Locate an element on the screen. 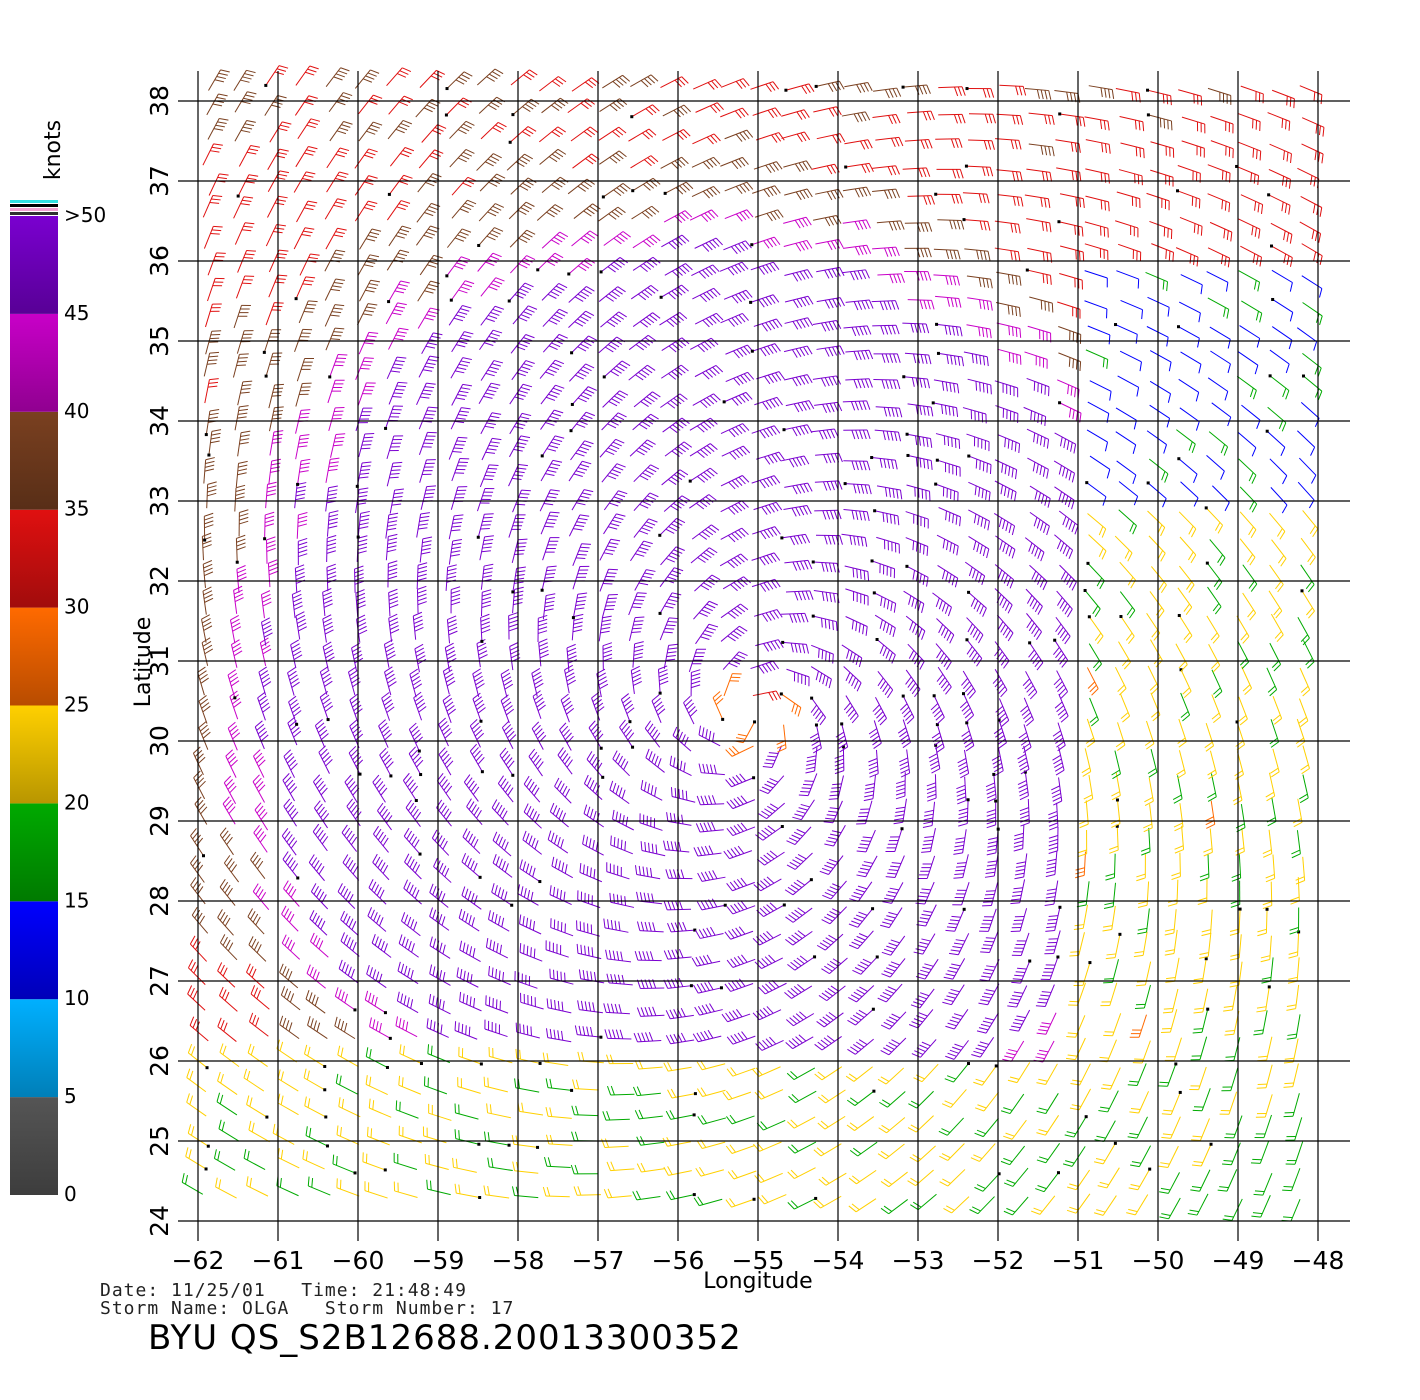  y-tick-label: 38 is located at coordinates (159, 101).